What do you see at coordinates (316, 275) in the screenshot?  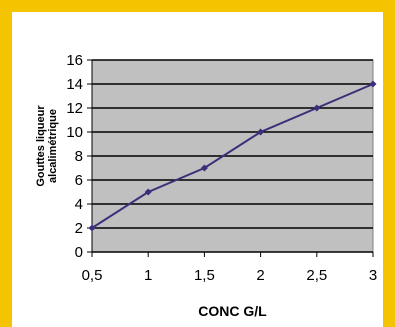 I see `x-tick-label: 2,5` at bounding box center [316, 275].